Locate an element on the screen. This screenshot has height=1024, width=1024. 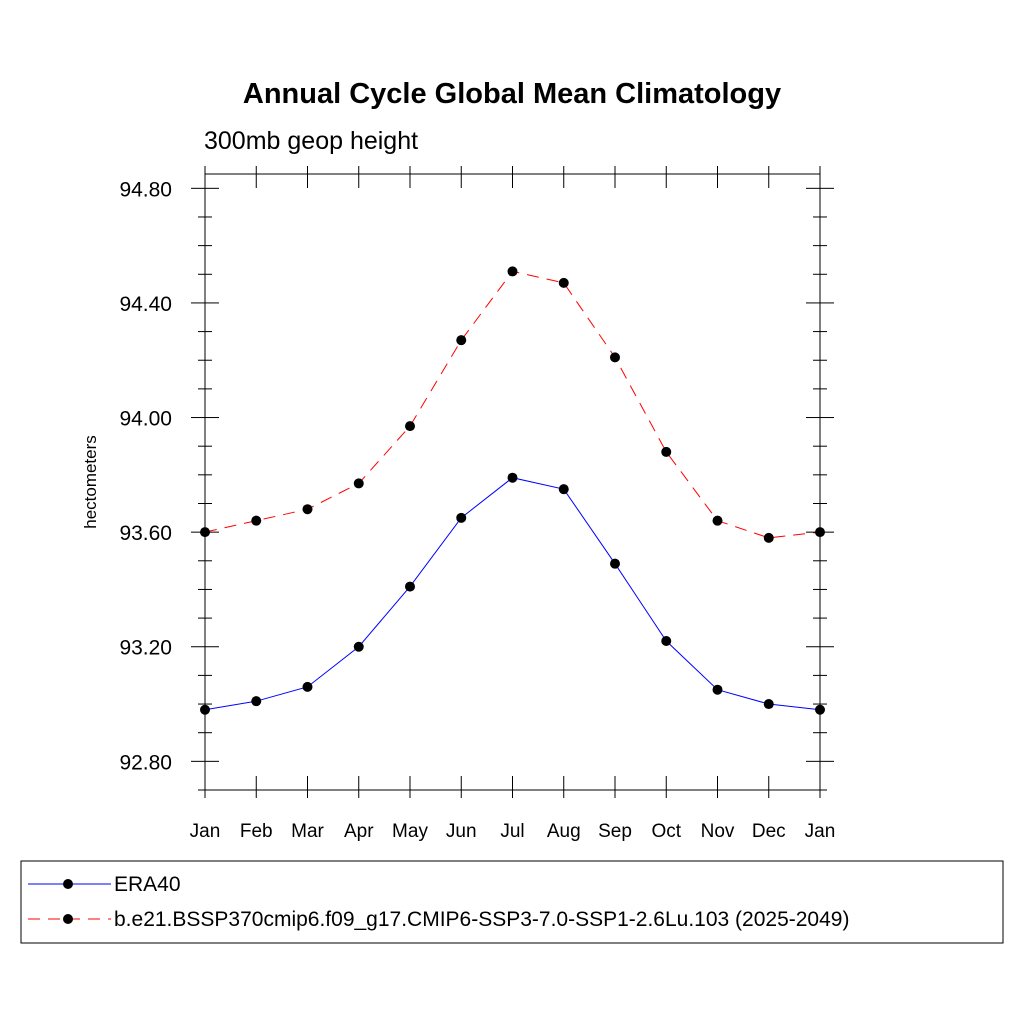
x-tick-label: Nov is located at coordinates (718, 831).